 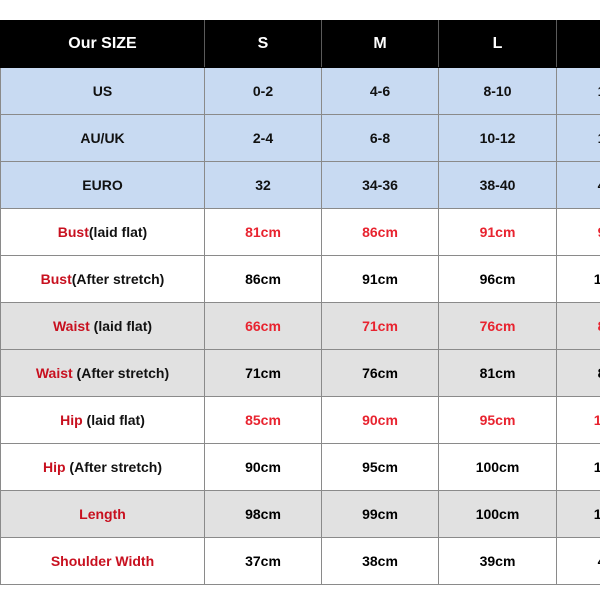 I want to click on table-row: Waist (After stretch)71cm76cm81cm86cm, so click(x=300, y=373).